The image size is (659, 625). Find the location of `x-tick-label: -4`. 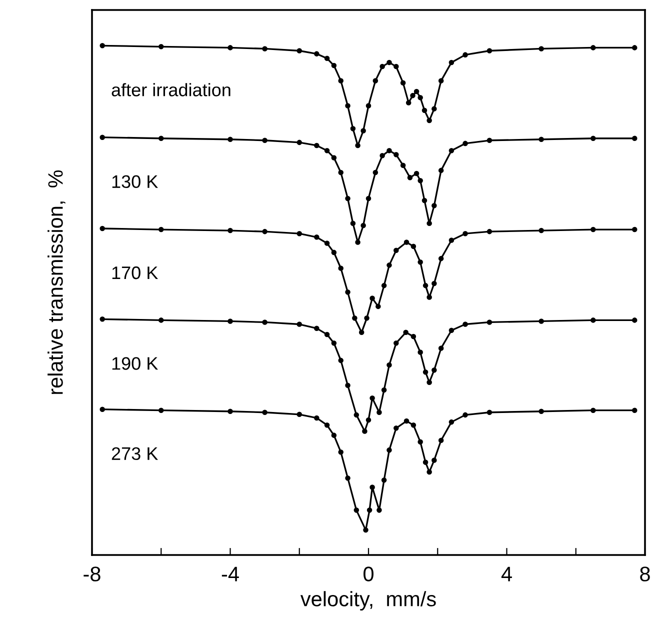

x-tick-label: -4 is located at coordinates (230, 574).